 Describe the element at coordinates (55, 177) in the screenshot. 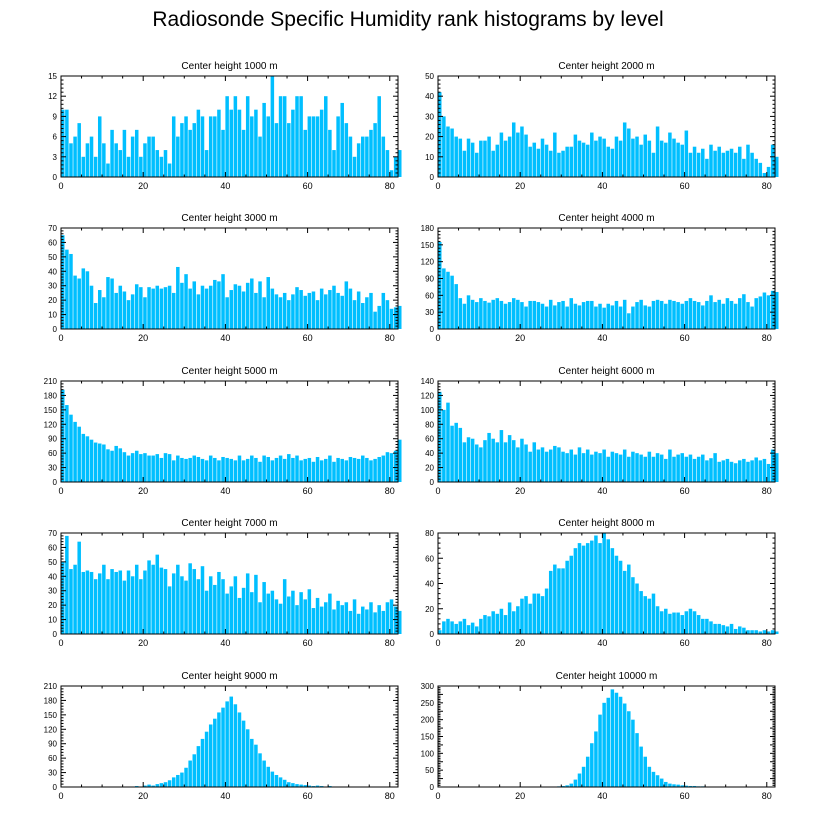

I see `y-tick-label: 0` at that location.